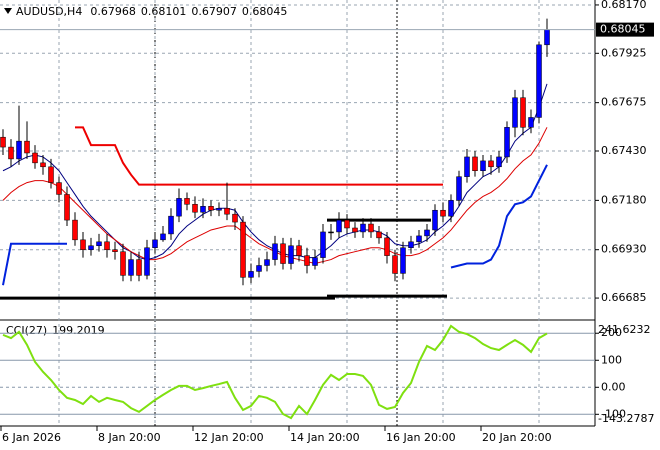  What do you see at coordinates (624, 5) in the screenshot?
I see `y-tick-label: 0.68170` at bounding box center [624, 5].